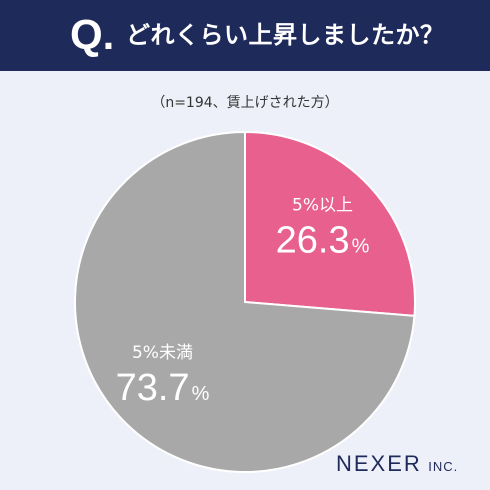 This screenshot has height=490, width=490. What do you see at coordinates (163, 388) in the screenshot?
I see `slice-value-2: 73.7%` at bounding box center [163, 388].